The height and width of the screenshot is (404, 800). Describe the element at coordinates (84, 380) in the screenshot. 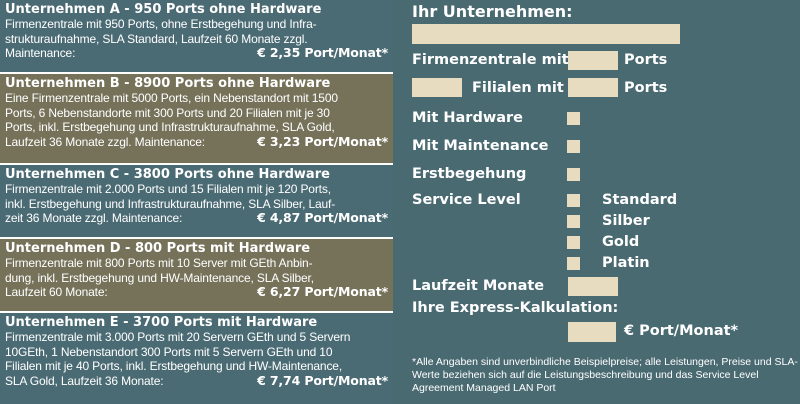

I see `offer-line: SLA Gold, Laufzeit 36 Monate:` at that location.